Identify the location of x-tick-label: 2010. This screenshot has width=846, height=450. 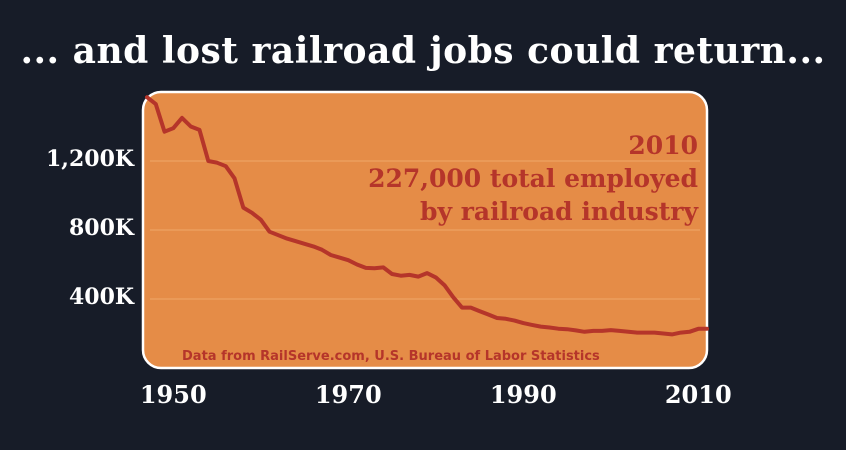
(698, 394).